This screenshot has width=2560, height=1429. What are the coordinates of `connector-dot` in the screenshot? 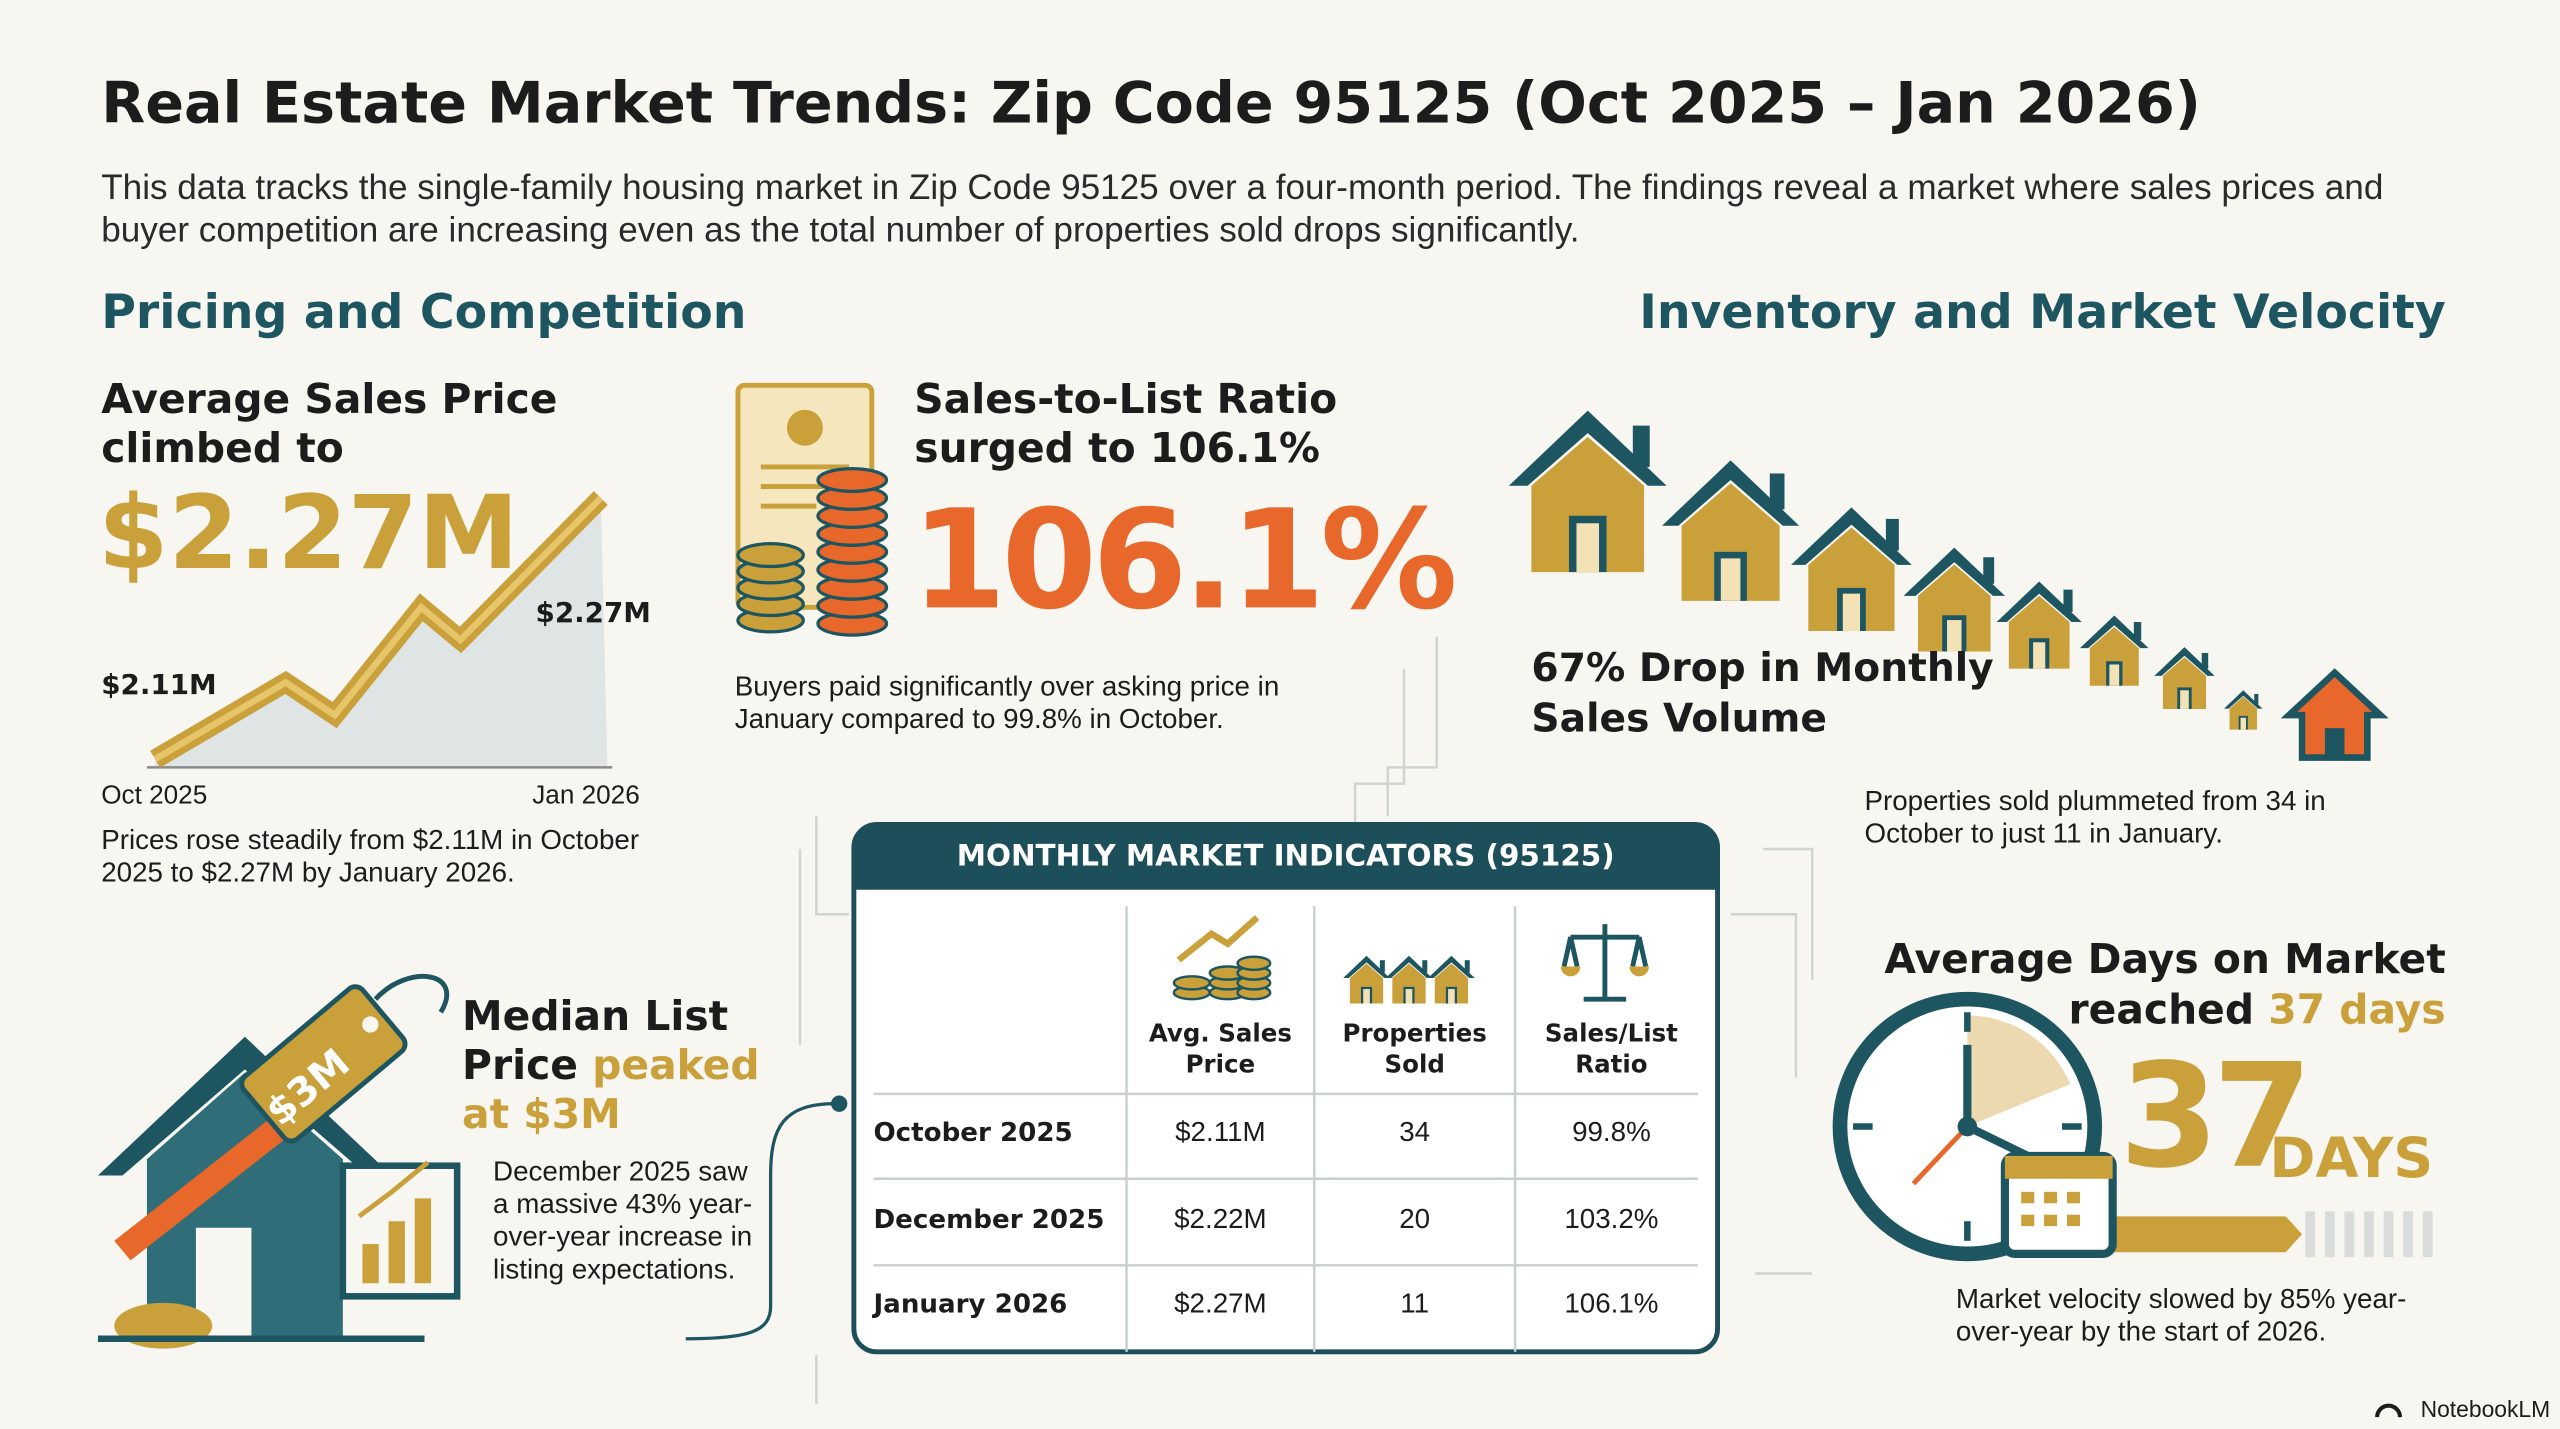 It's located at (839, 1103).